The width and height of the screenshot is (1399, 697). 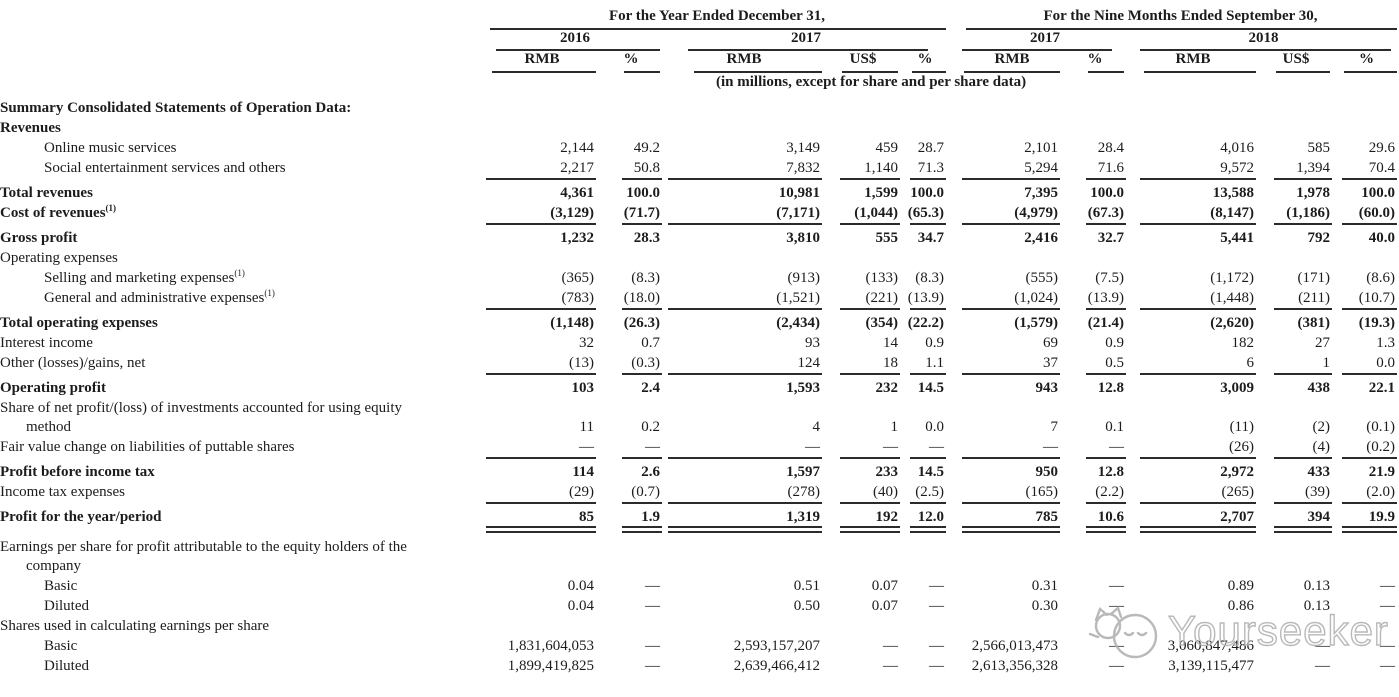 I want to click on value-cell: (1,186), so click(x=1296, y=214).